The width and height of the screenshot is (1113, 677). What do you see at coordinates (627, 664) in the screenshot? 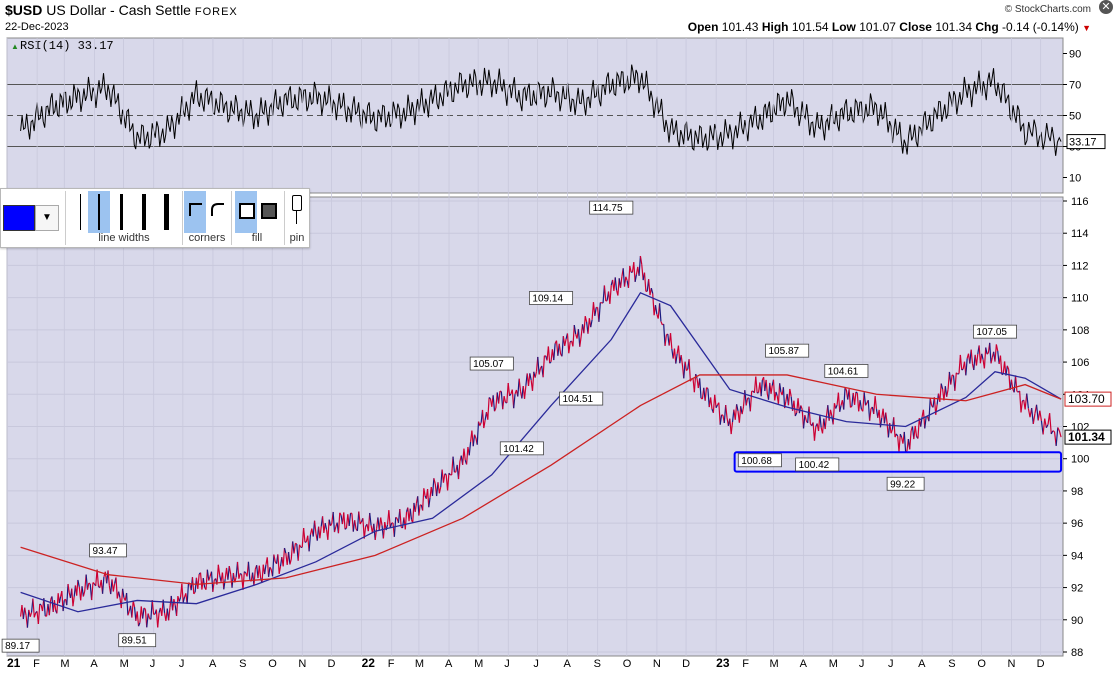
I see `x-tick-label: O` at bounding box center [627, 664].